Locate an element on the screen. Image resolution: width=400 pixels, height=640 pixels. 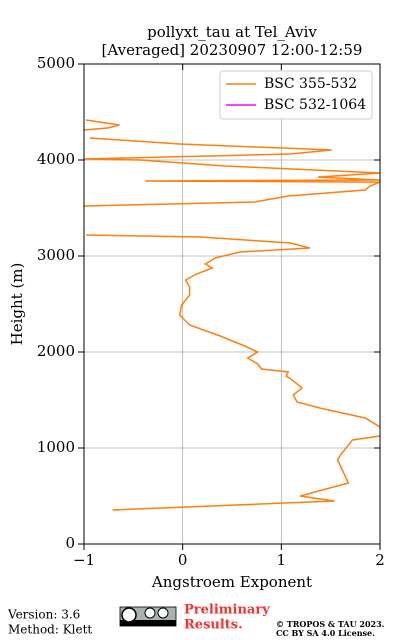
status-line: Results. is located at coordinates (213, 625).